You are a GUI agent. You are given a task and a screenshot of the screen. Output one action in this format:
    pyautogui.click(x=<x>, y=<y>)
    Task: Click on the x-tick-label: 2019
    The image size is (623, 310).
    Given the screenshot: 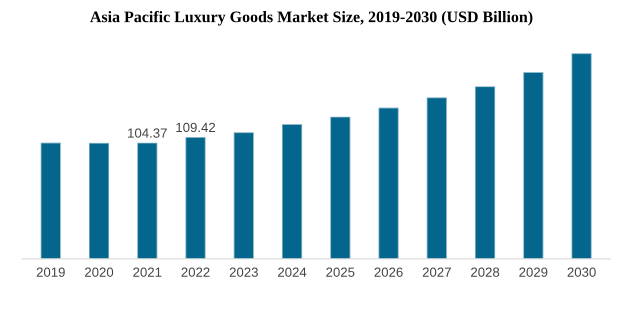 What is the action you would take?
    pyautogui.click(x=50, y=272)
    